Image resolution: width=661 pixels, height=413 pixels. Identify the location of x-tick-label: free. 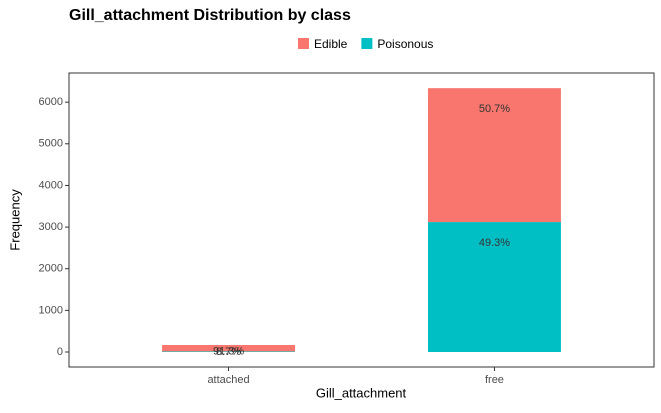
(494, 380).